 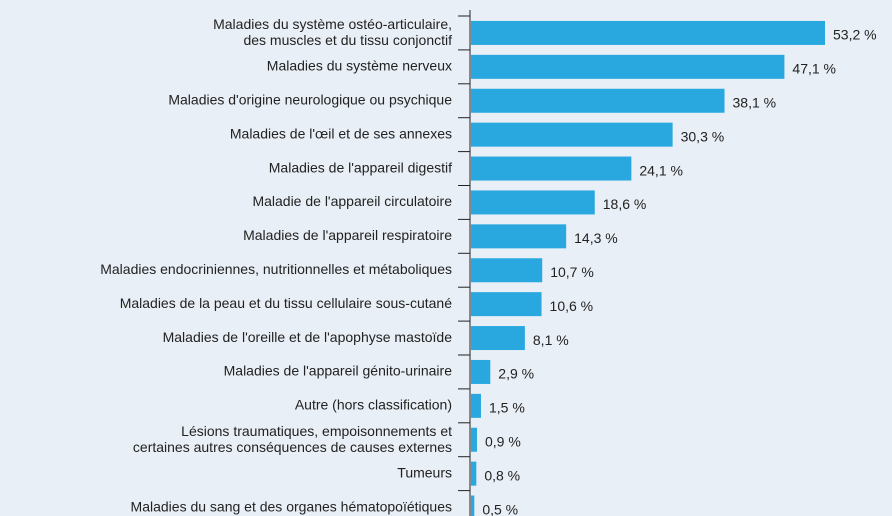 I want to click on category-label: Autre (hors classification), so click(x=373, y=405).